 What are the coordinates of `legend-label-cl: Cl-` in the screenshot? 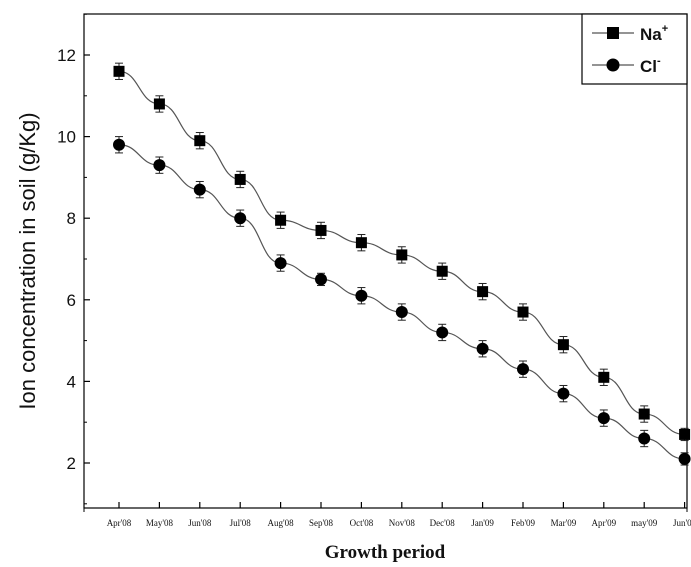 It's located at (650, 65).